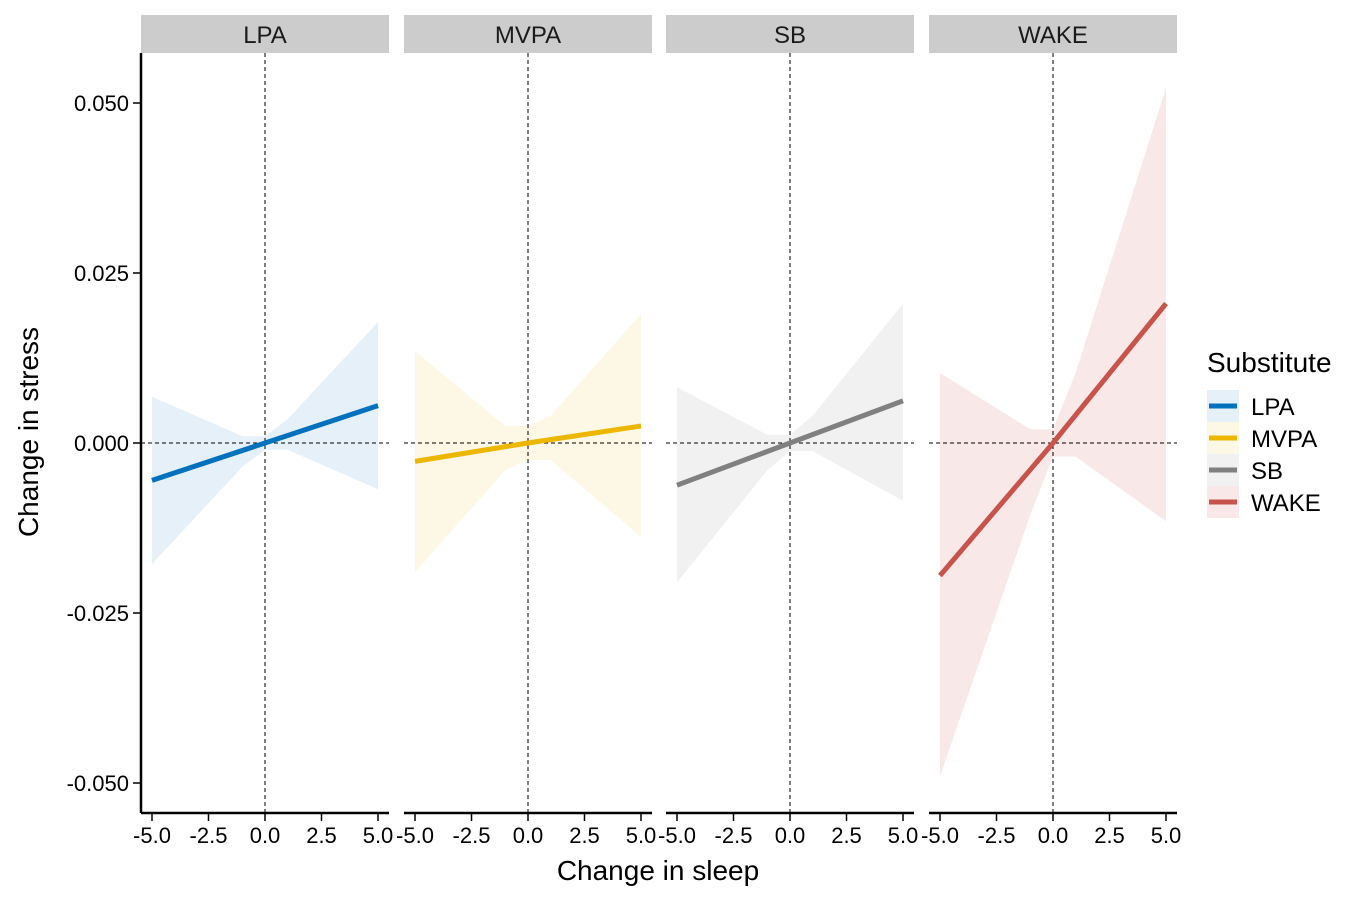 The image size is (1350, 900). I want to click on legend-item-wake: WAKE, so click(1264, 502).